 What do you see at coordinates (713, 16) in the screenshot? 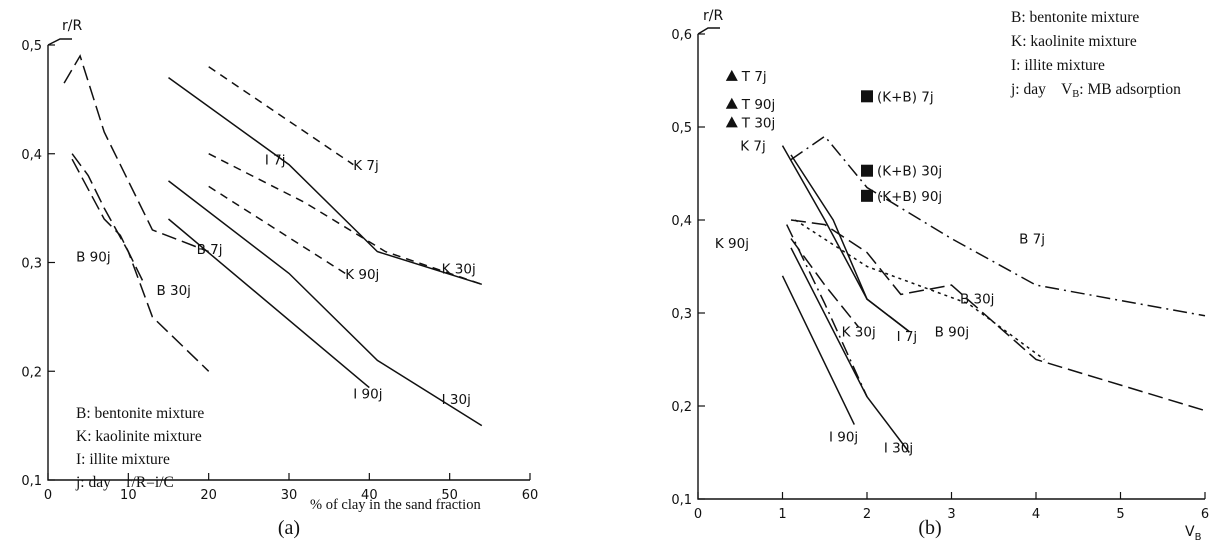
I see `y-axis-title-b: r/R` at bounding box center [713, 16].